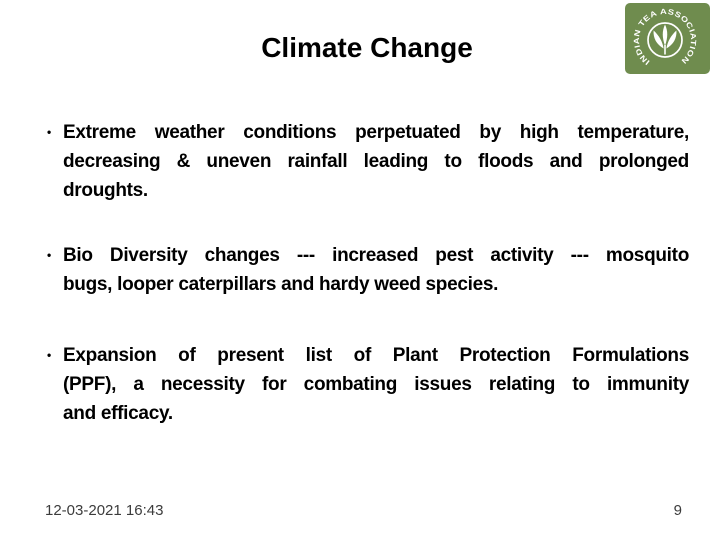  What do you see at coordinates (367, 47) in the screenshot?
I see `page-title: Climate Change` at bounding box center [367, 47].